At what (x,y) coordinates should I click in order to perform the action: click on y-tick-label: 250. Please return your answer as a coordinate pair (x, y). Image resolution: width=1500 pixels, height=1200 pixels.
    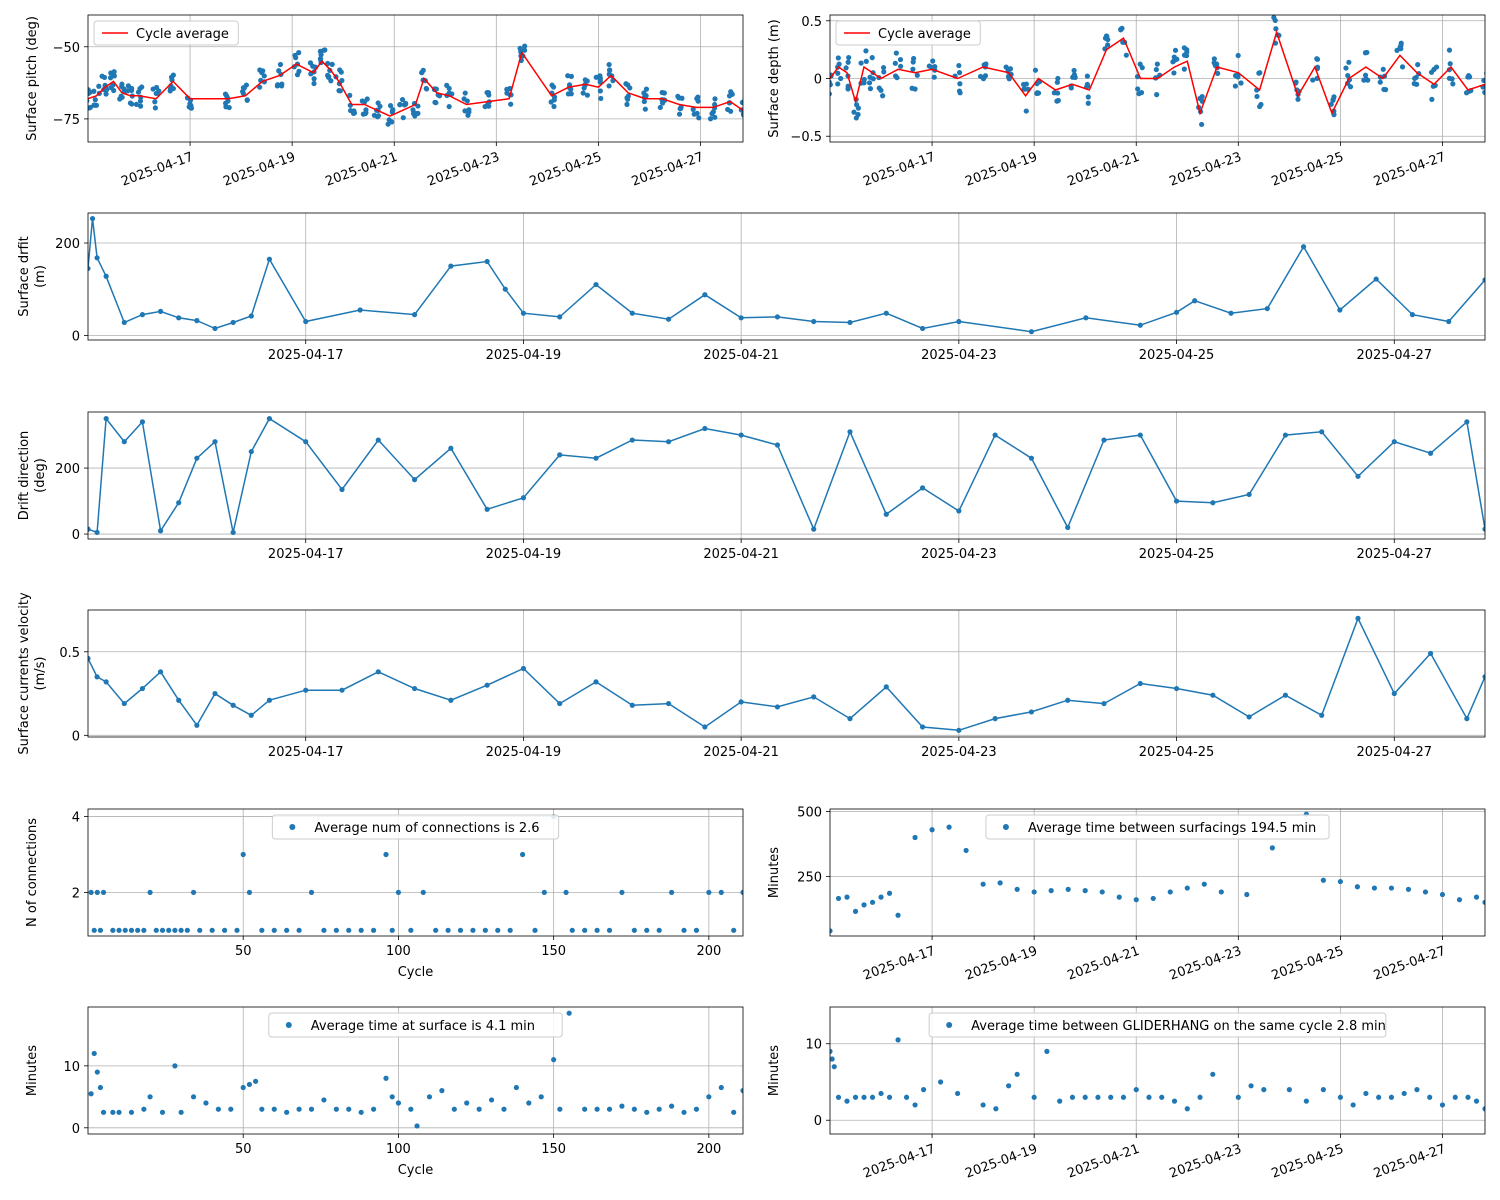
    Looking at the image, I should click on (809, 877).